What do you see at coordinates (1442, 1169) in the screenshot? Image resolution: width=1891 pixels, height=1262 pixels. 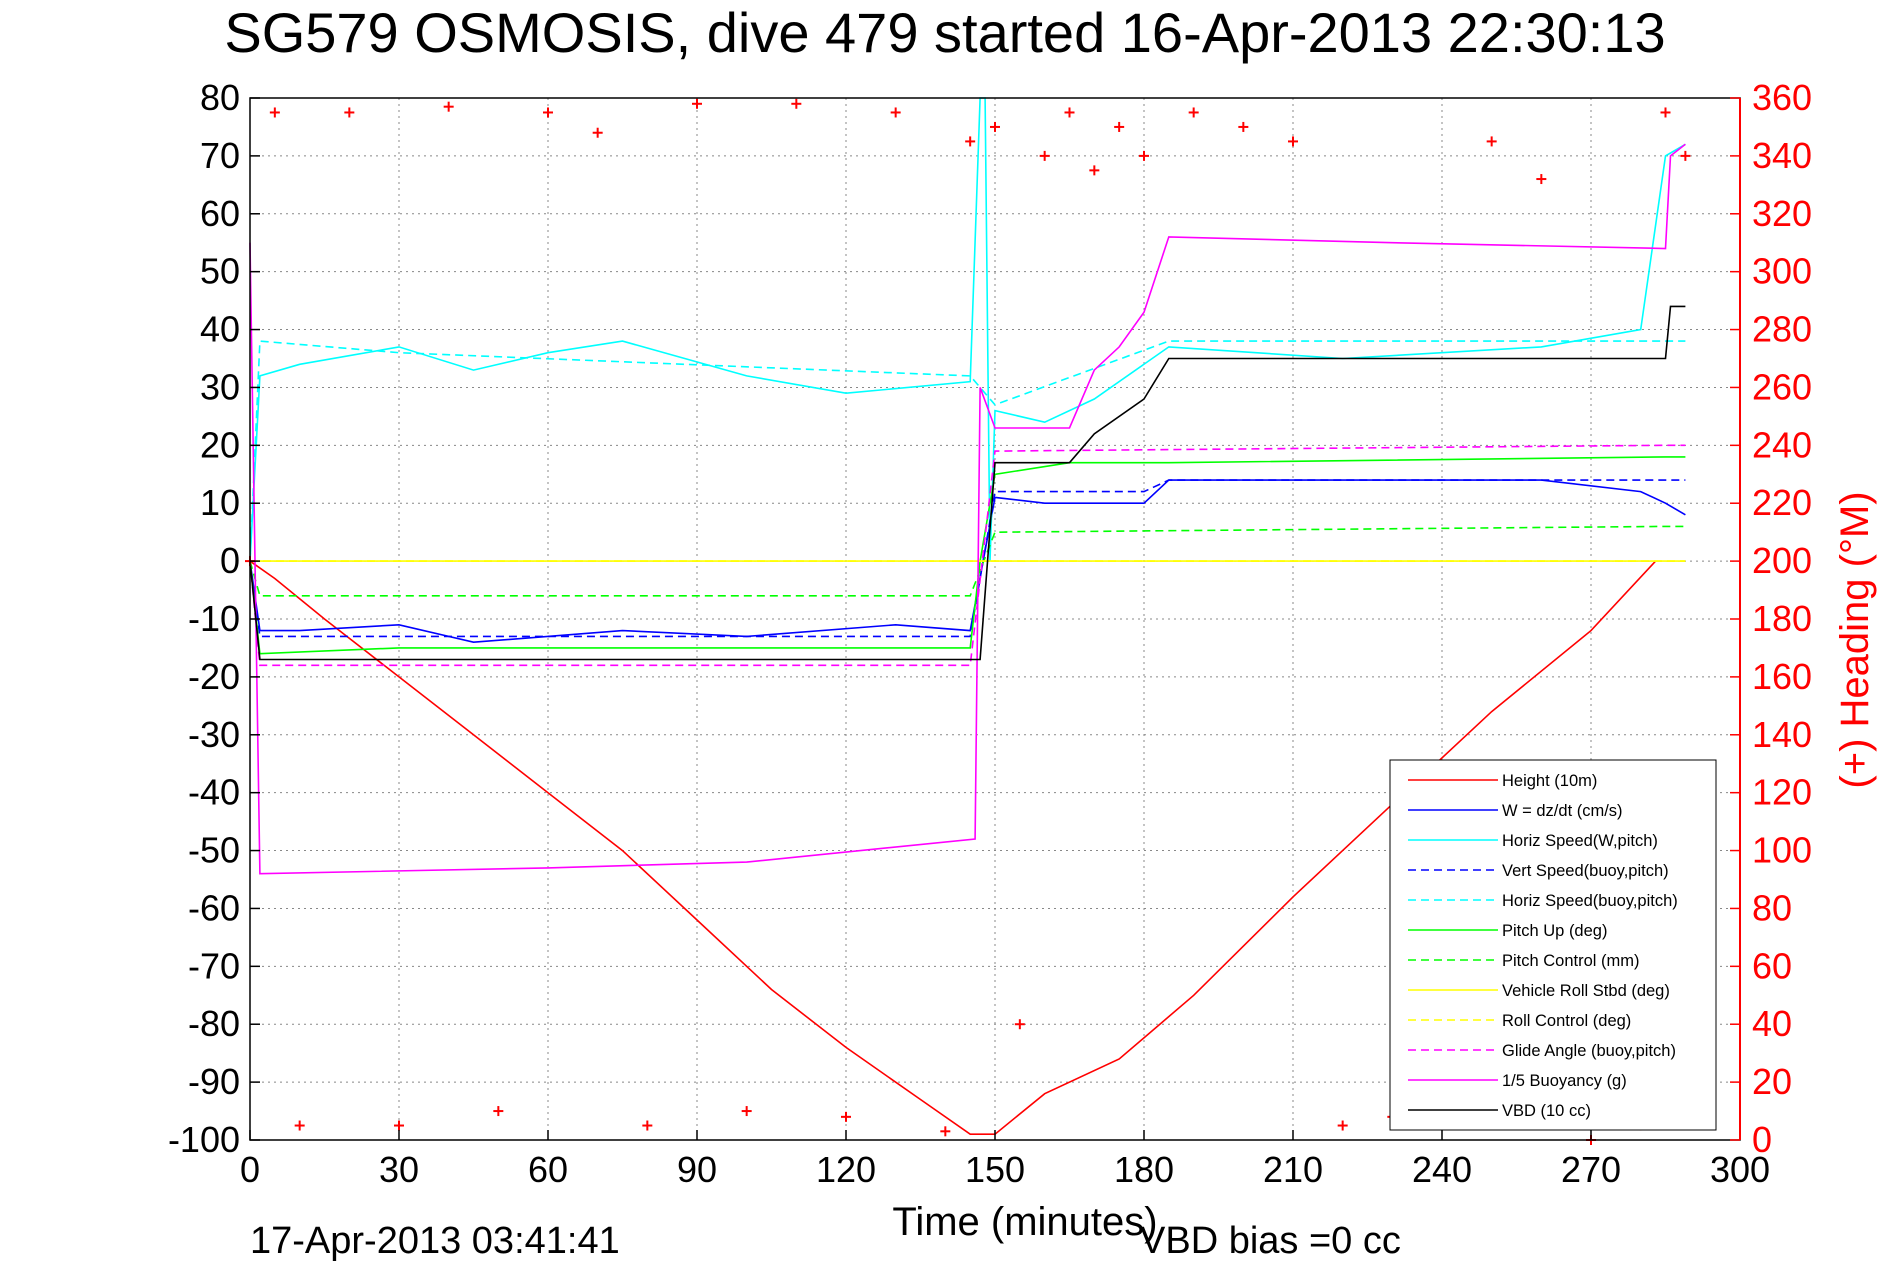 I see `x-tick-label: 240` at bounding box center [1442, 1169].